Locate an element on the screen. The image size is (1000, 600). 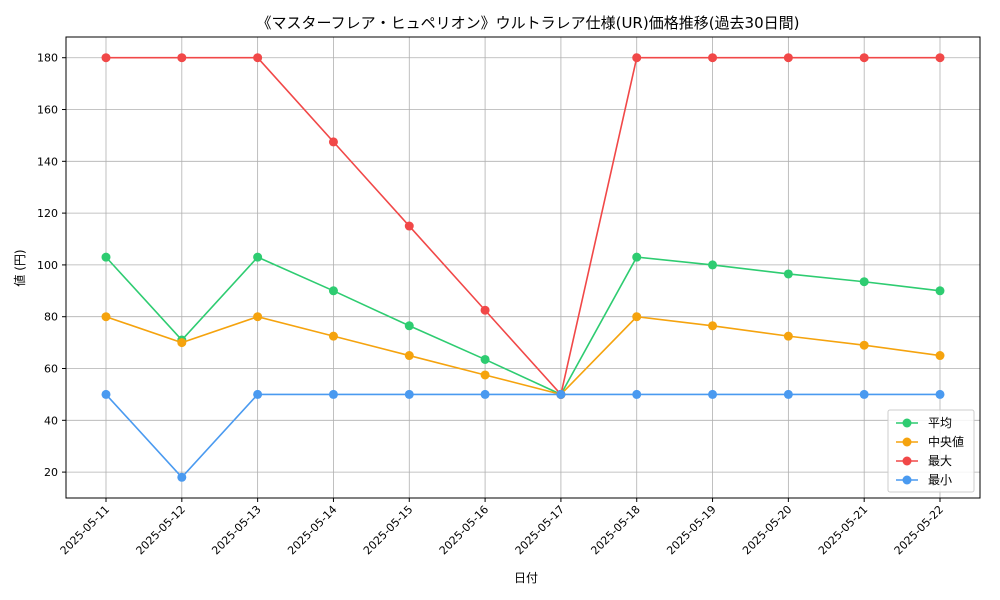
x-tick-label: 2025-05-20 is located at coordinates (767, 530).